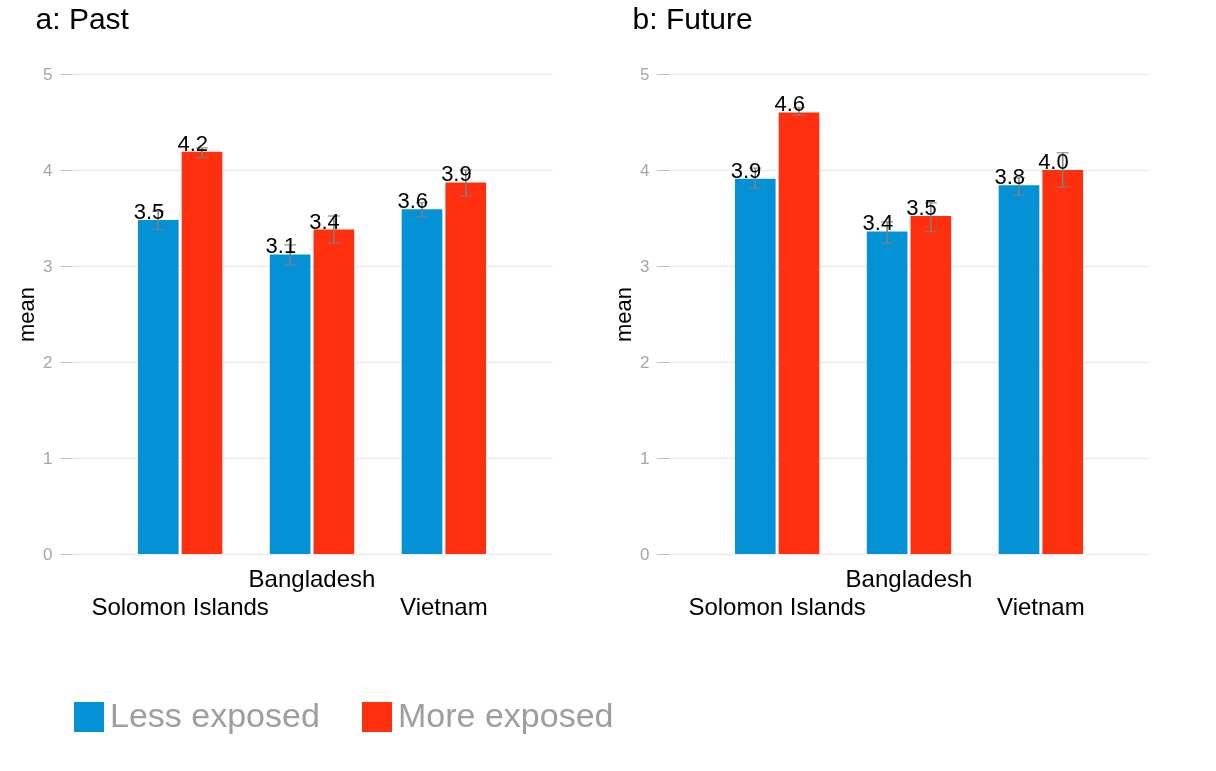 The image size is (1216, 771). What do you see at coordinates (1053, 161) in the screenshot?
I see `data-label: 4.0` at bounding box center [1053, 161].